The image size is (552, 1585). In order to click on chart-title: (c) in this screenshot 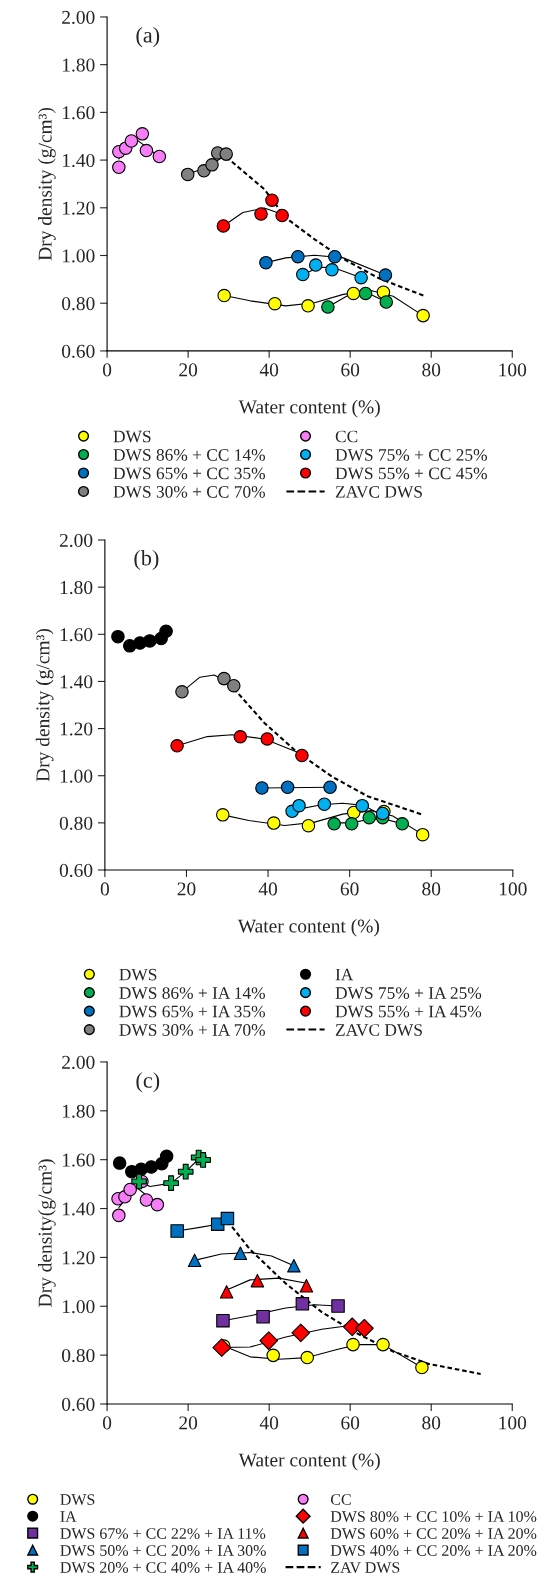, I will do `click(148, 1082)`.